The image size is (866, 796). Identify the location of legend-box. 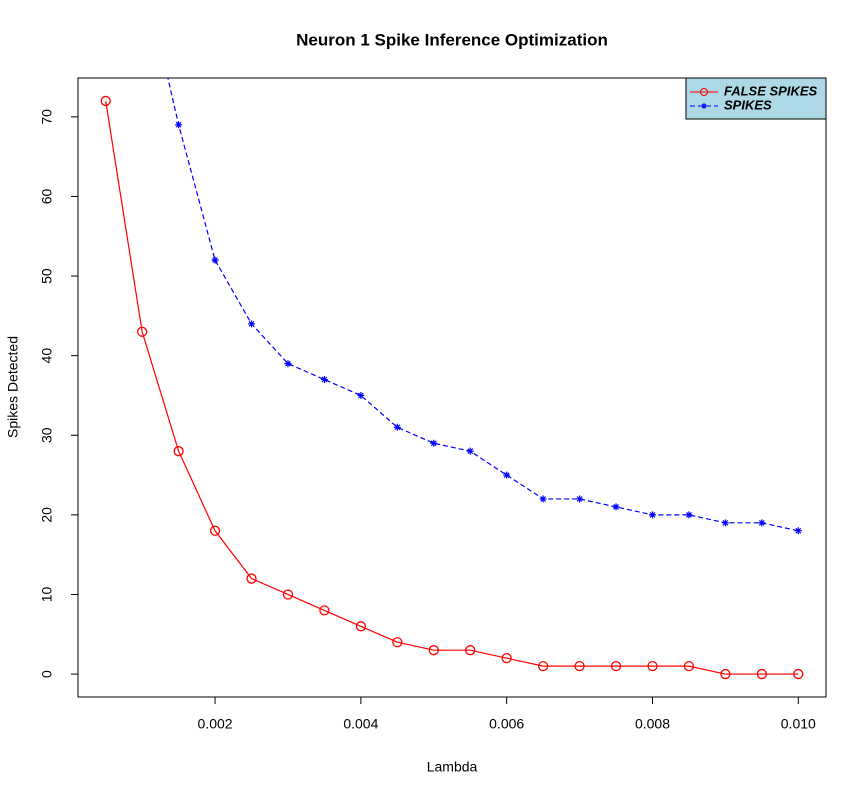
(756, 98).